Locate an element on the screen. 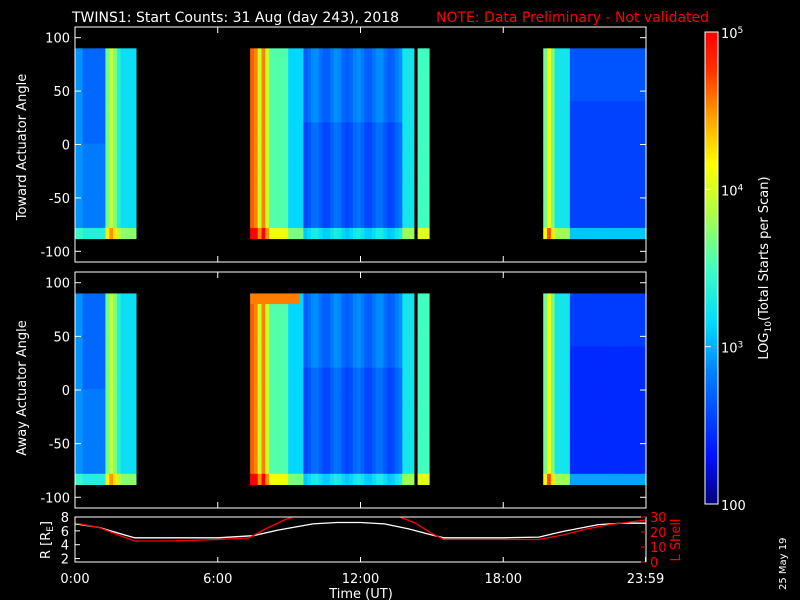  x-tick-label: 0:00 is located at coordinates (74, 579).